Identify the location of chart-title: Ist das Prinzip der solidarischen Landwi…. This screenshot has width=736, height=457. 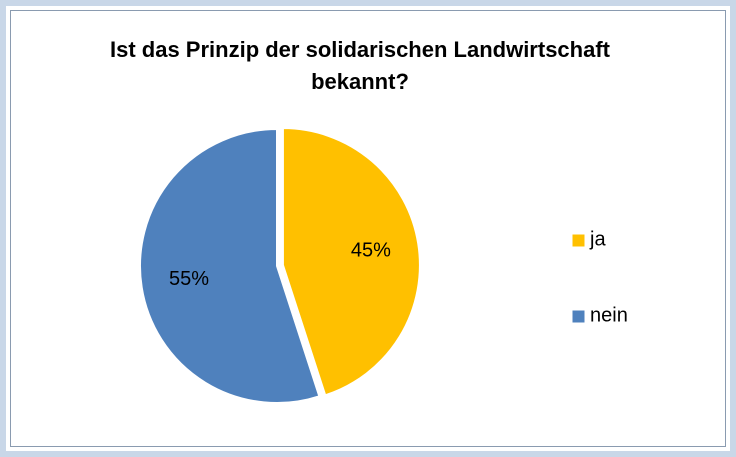
(359, 65).